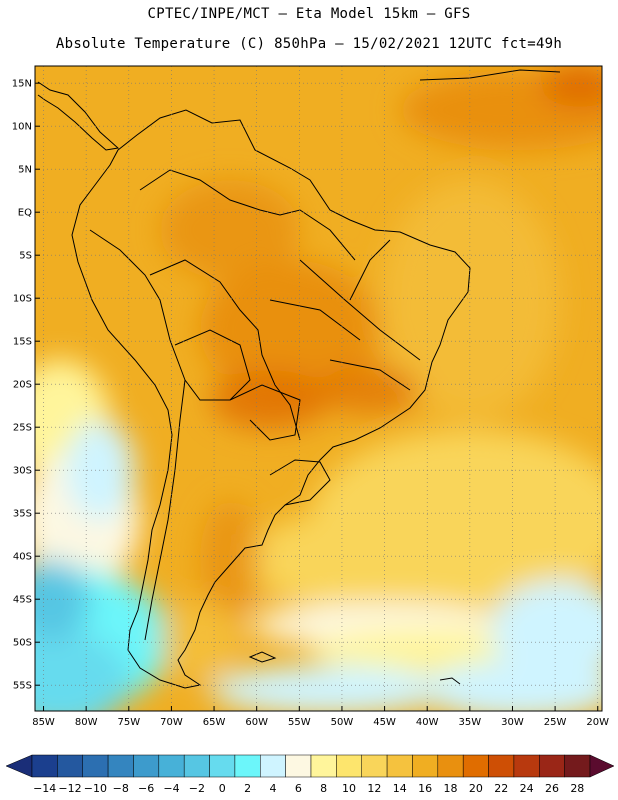  I want to click on colorbar-label: −12, so click(69, 788).